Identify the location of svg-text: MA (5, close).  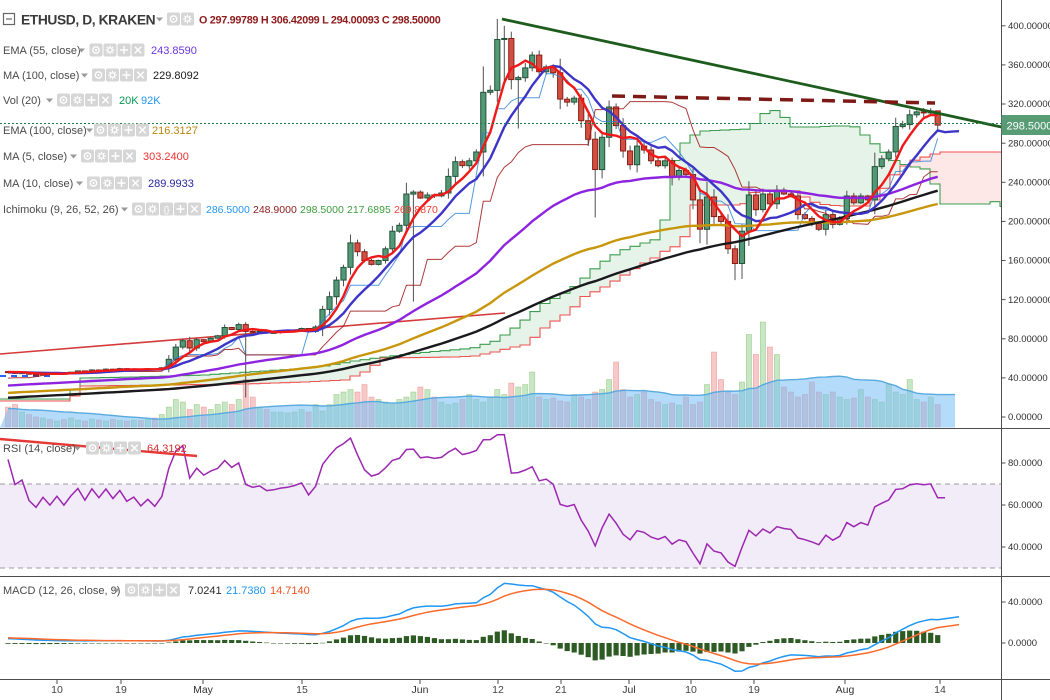
(35, 157).